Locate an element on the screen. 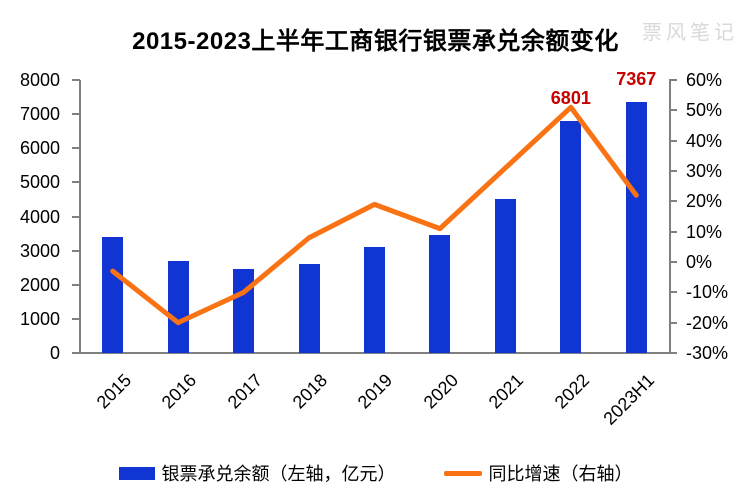 This screenshot has height=500, width=751. legend-item-balance: 银票承兑余额（左轴，亿元） is located at coordinates (257, 473).